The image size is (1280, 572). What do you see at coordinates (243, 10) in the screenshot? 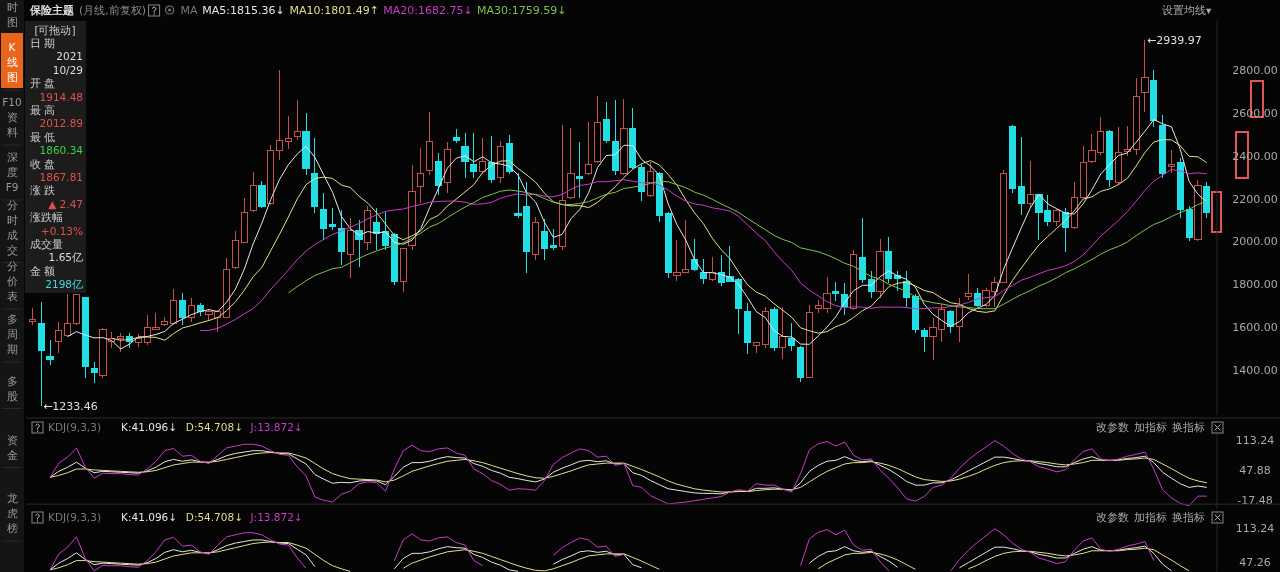
I see `text: MA5:1815.36↓` at bounding box center [243, 10].